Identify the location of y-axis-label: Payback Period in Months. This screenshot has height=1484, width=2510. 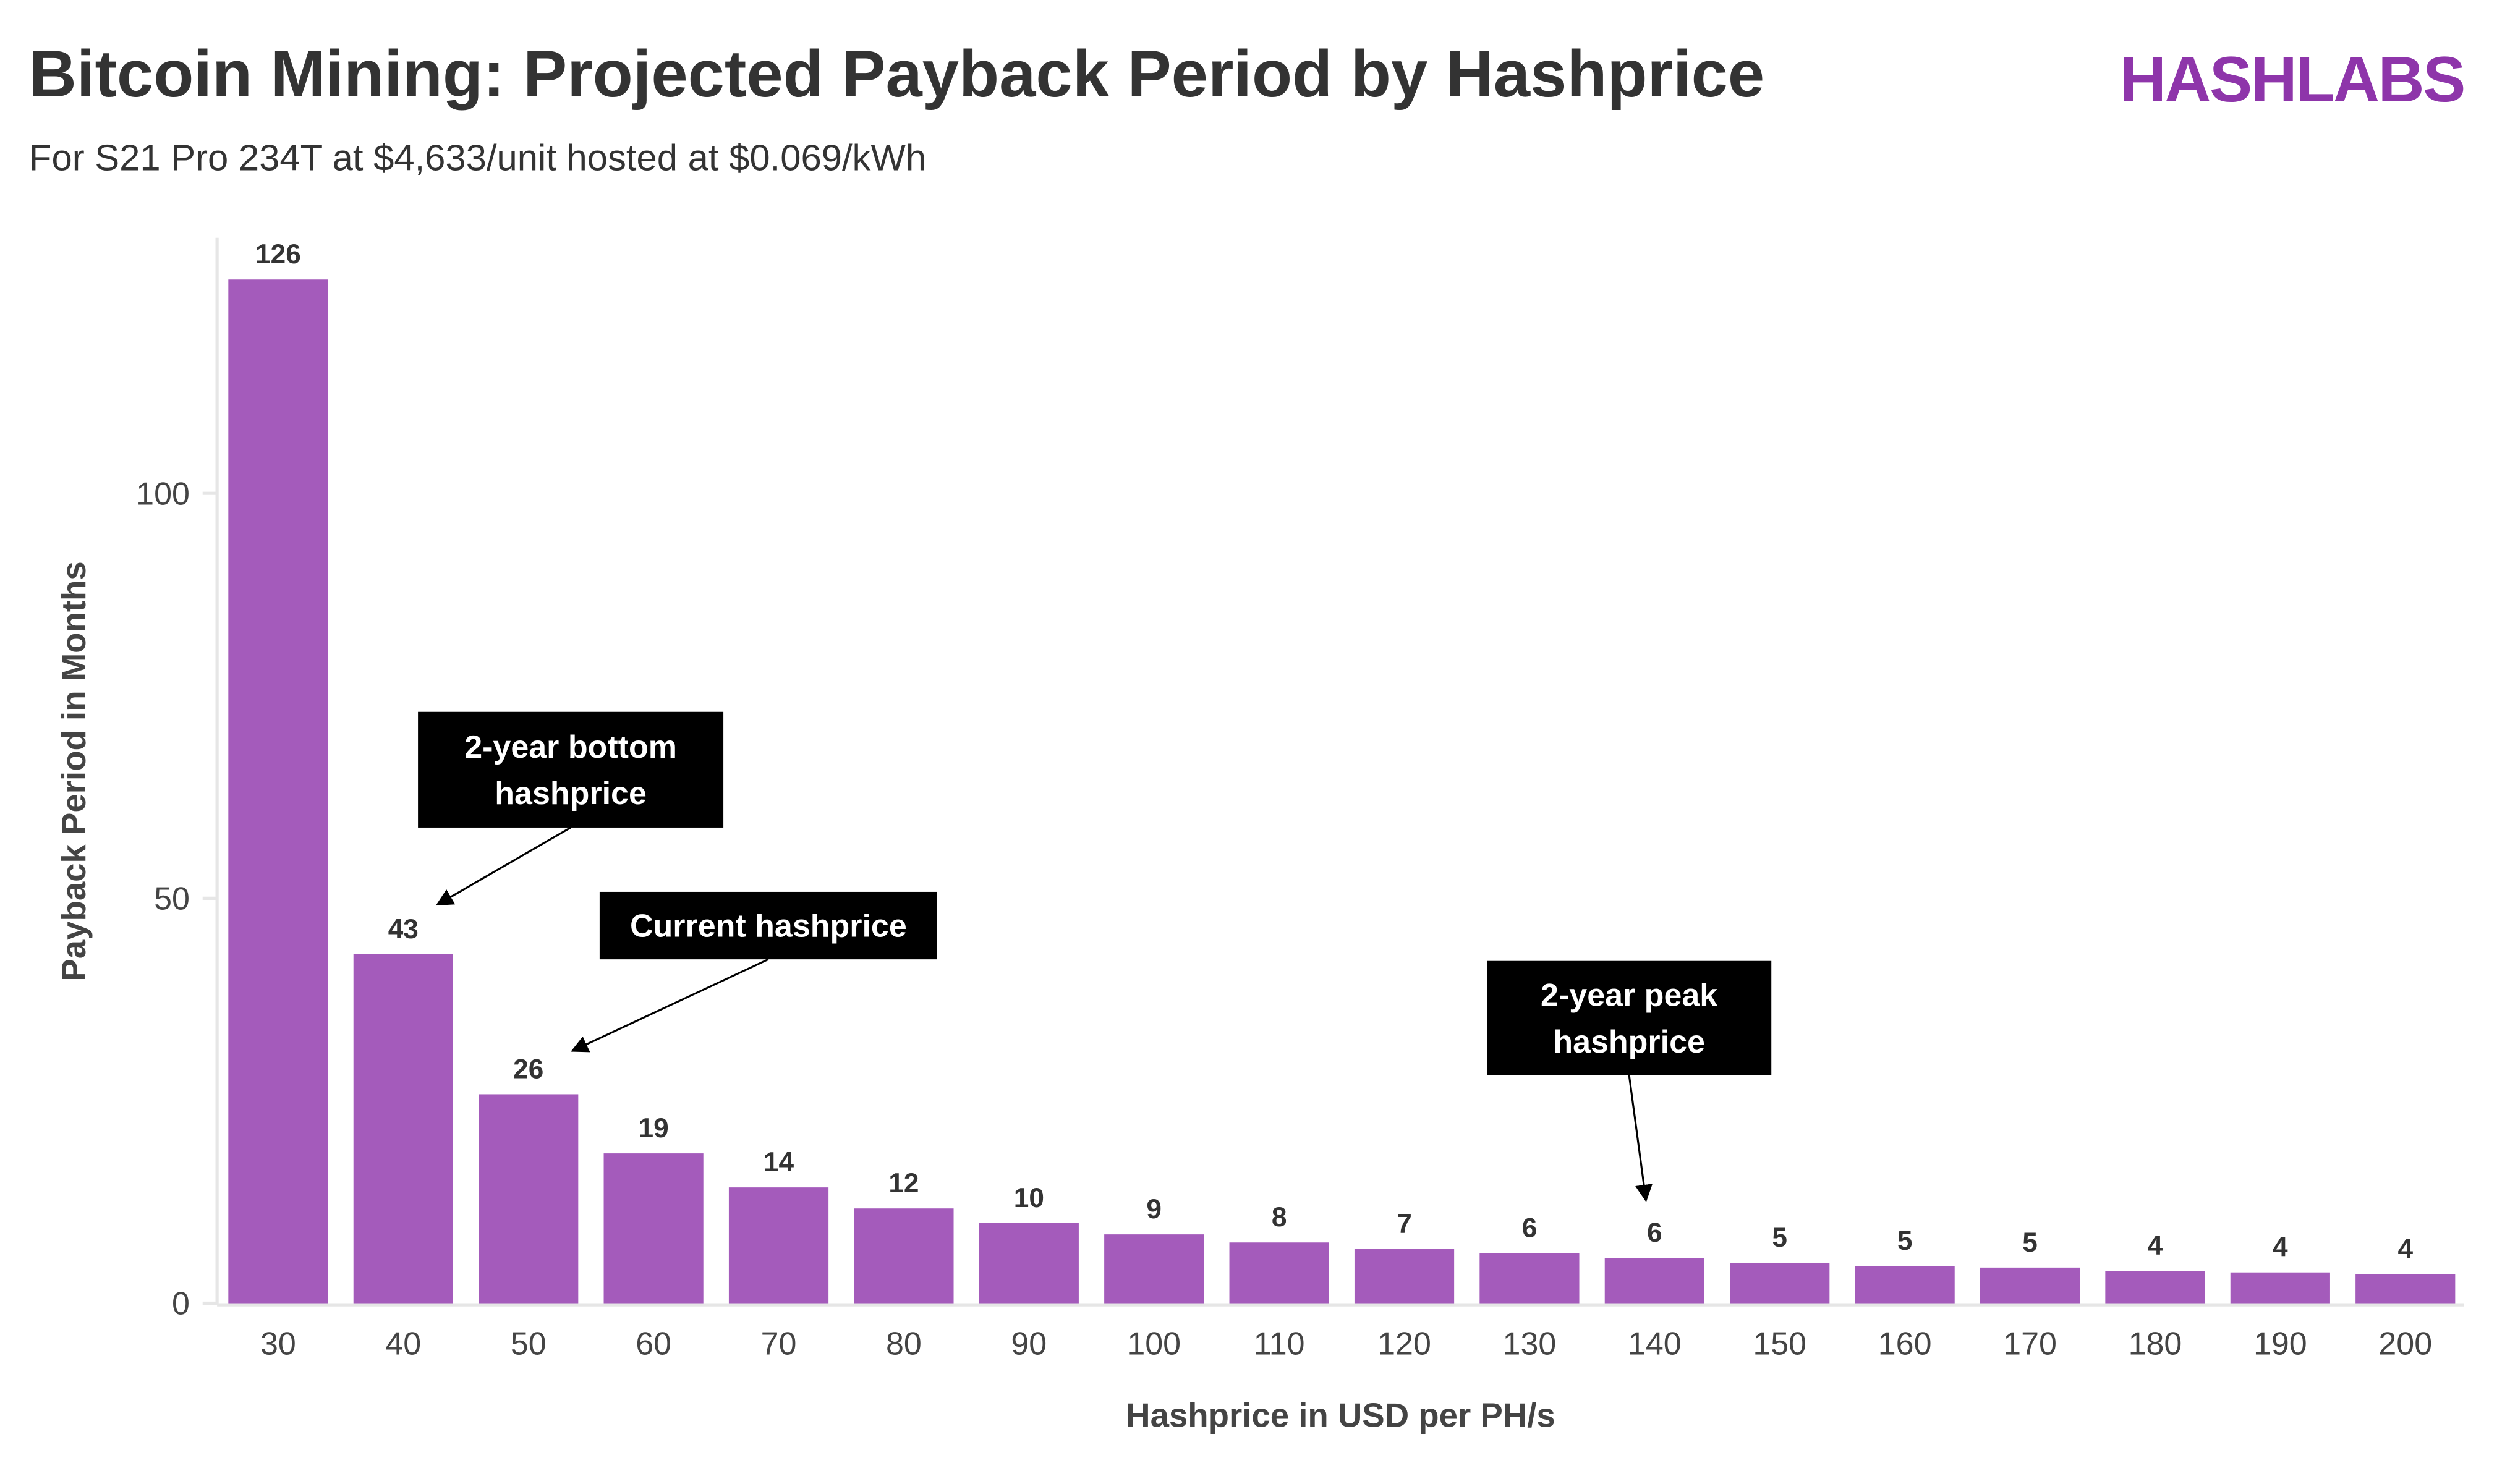
(74, 771).